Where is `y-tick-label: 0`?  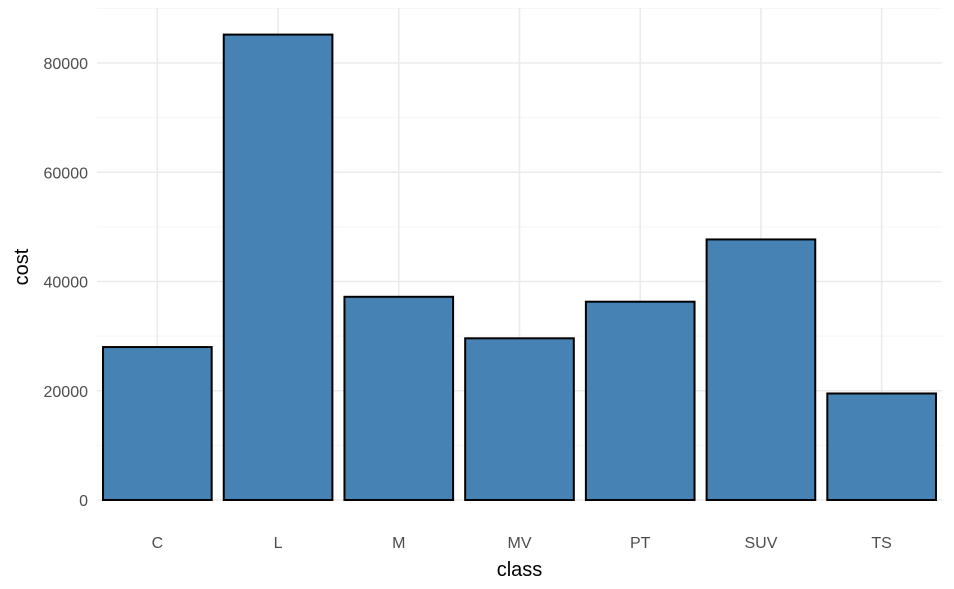 y-tick-label: 0 is located at coordinates (83, 501).